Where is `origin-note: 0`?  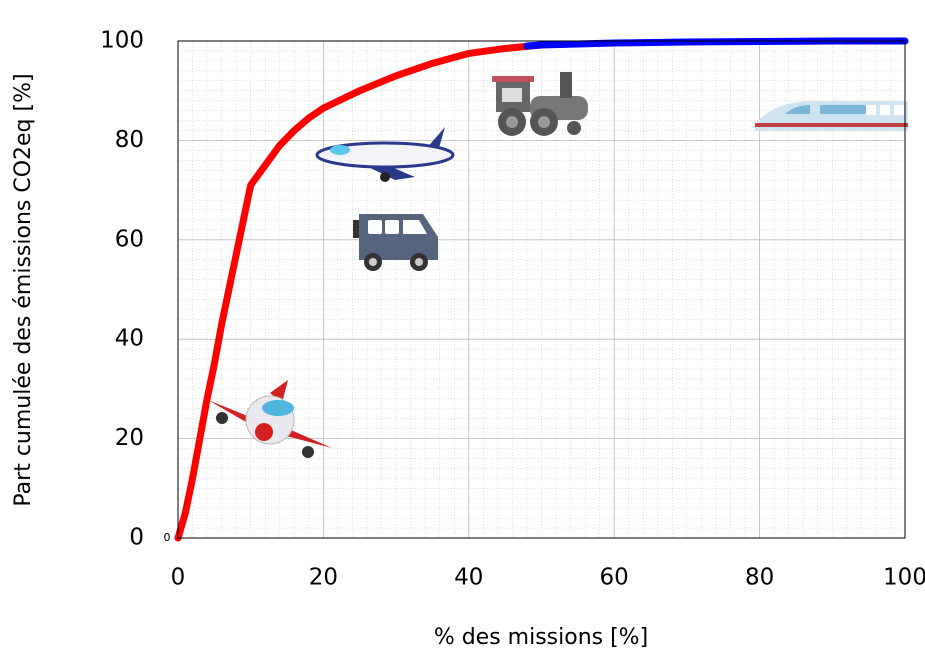 origin-note: 0 is located at coordinates (167, 537).